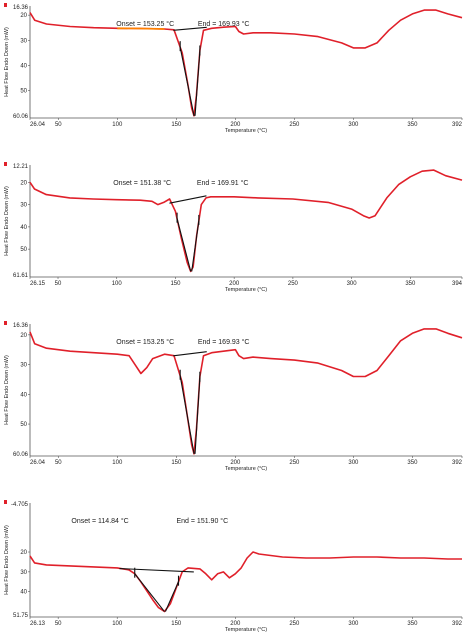  Describe the element at coordinates (142, 183) in the screenshot. I see `onset-label: Onset = 151.38 °C` at that location.